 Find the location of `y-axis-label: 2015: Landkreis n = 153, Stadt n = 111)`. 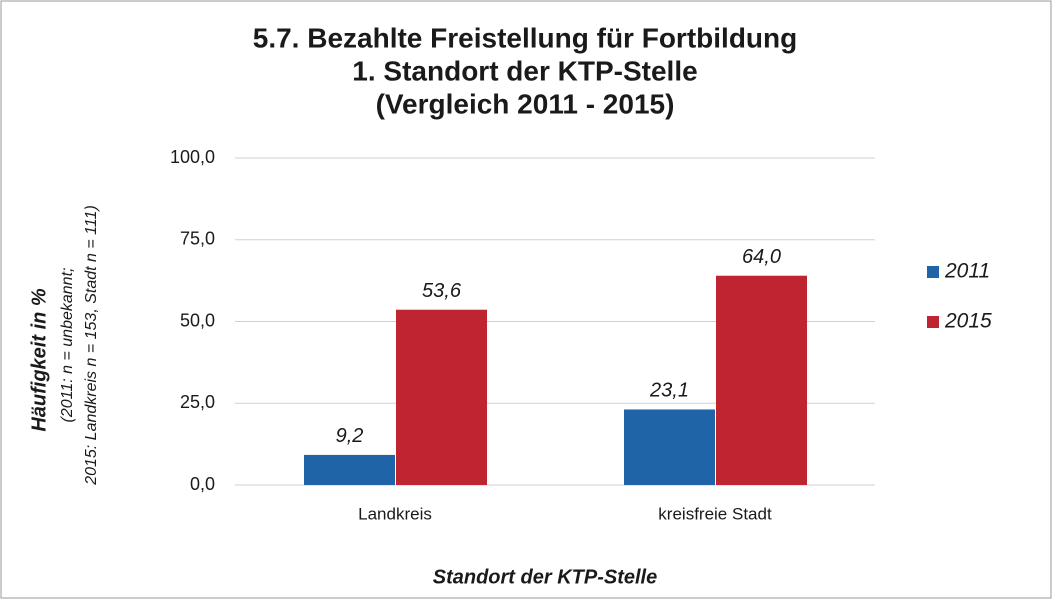

y-axis-label: 2015: Landkreis n = 153, Stadt n = 111) is located at coordinates (91, 345).